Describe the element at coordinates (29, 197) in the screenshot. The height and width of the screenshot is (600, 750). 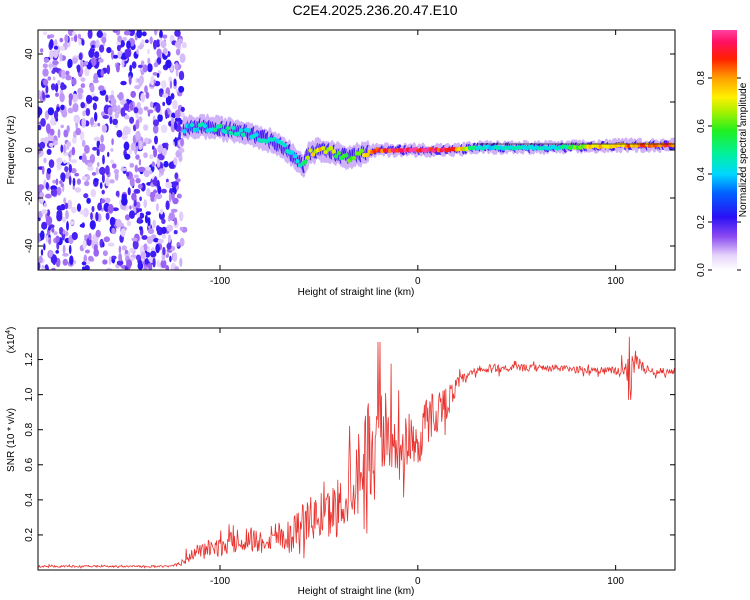
I see `y-tick-label: -20` at that location.